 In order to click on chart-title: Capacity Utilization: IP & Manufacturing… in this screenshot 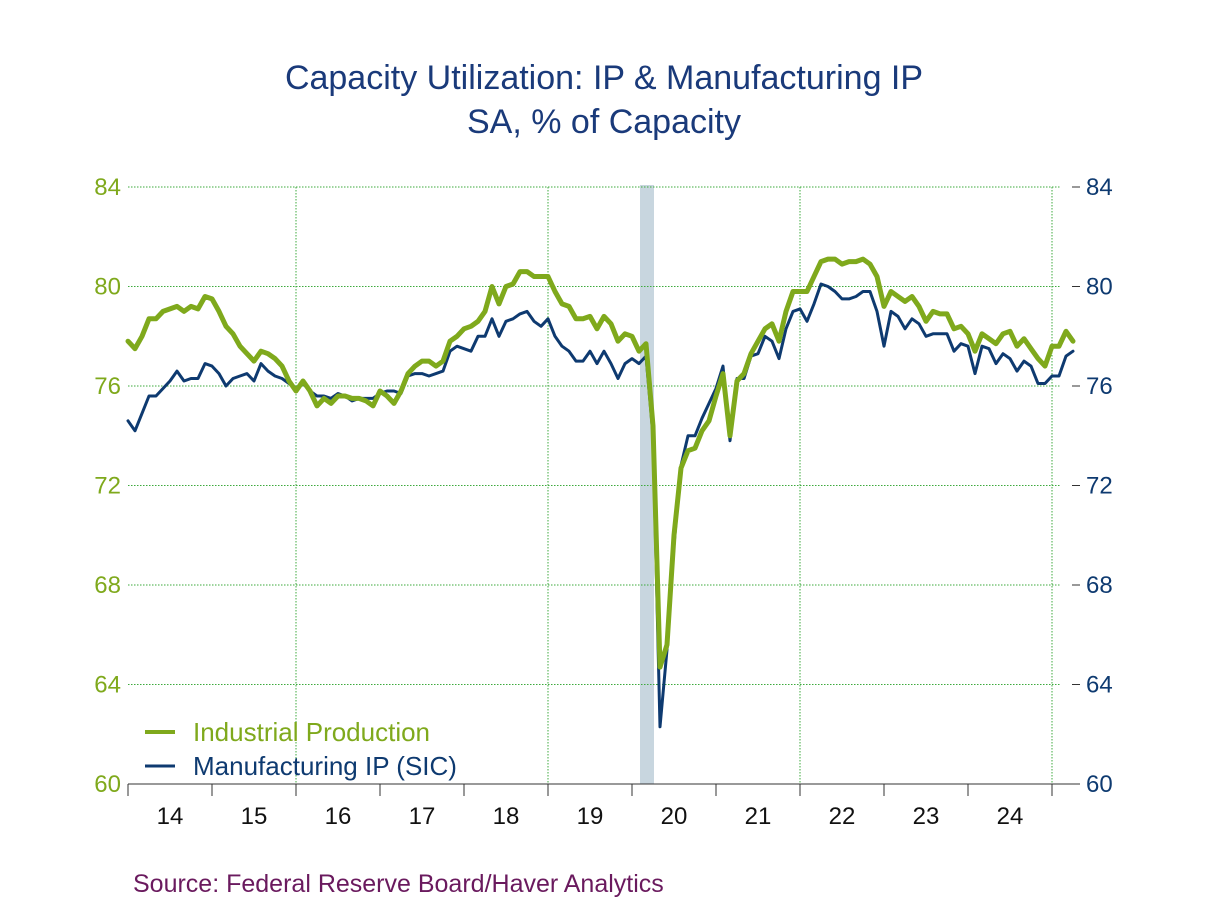, I will do `click(604, 78)`.